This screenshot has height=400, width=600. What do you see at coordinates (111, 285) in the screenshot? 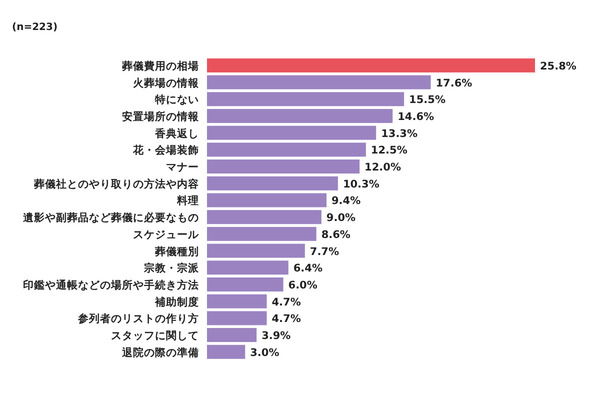
I see `y-tick-label: 印鑑や通帳などの場所や手続き方法` at bounding box center [111, 285].